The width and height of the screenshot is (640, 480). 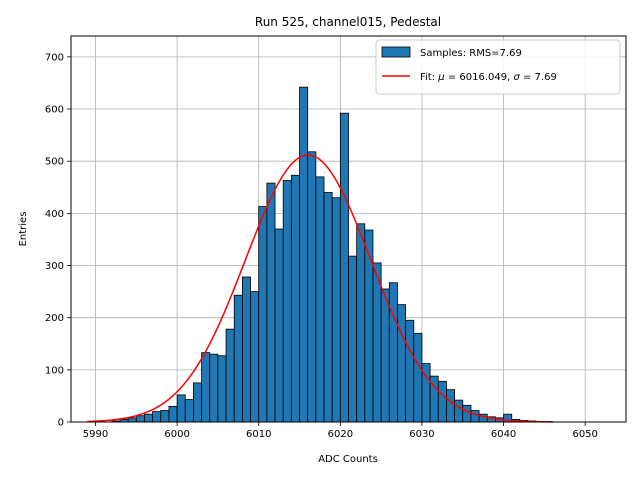 I want to click on x-tick-label: 6010, so click(x=258, y=434).